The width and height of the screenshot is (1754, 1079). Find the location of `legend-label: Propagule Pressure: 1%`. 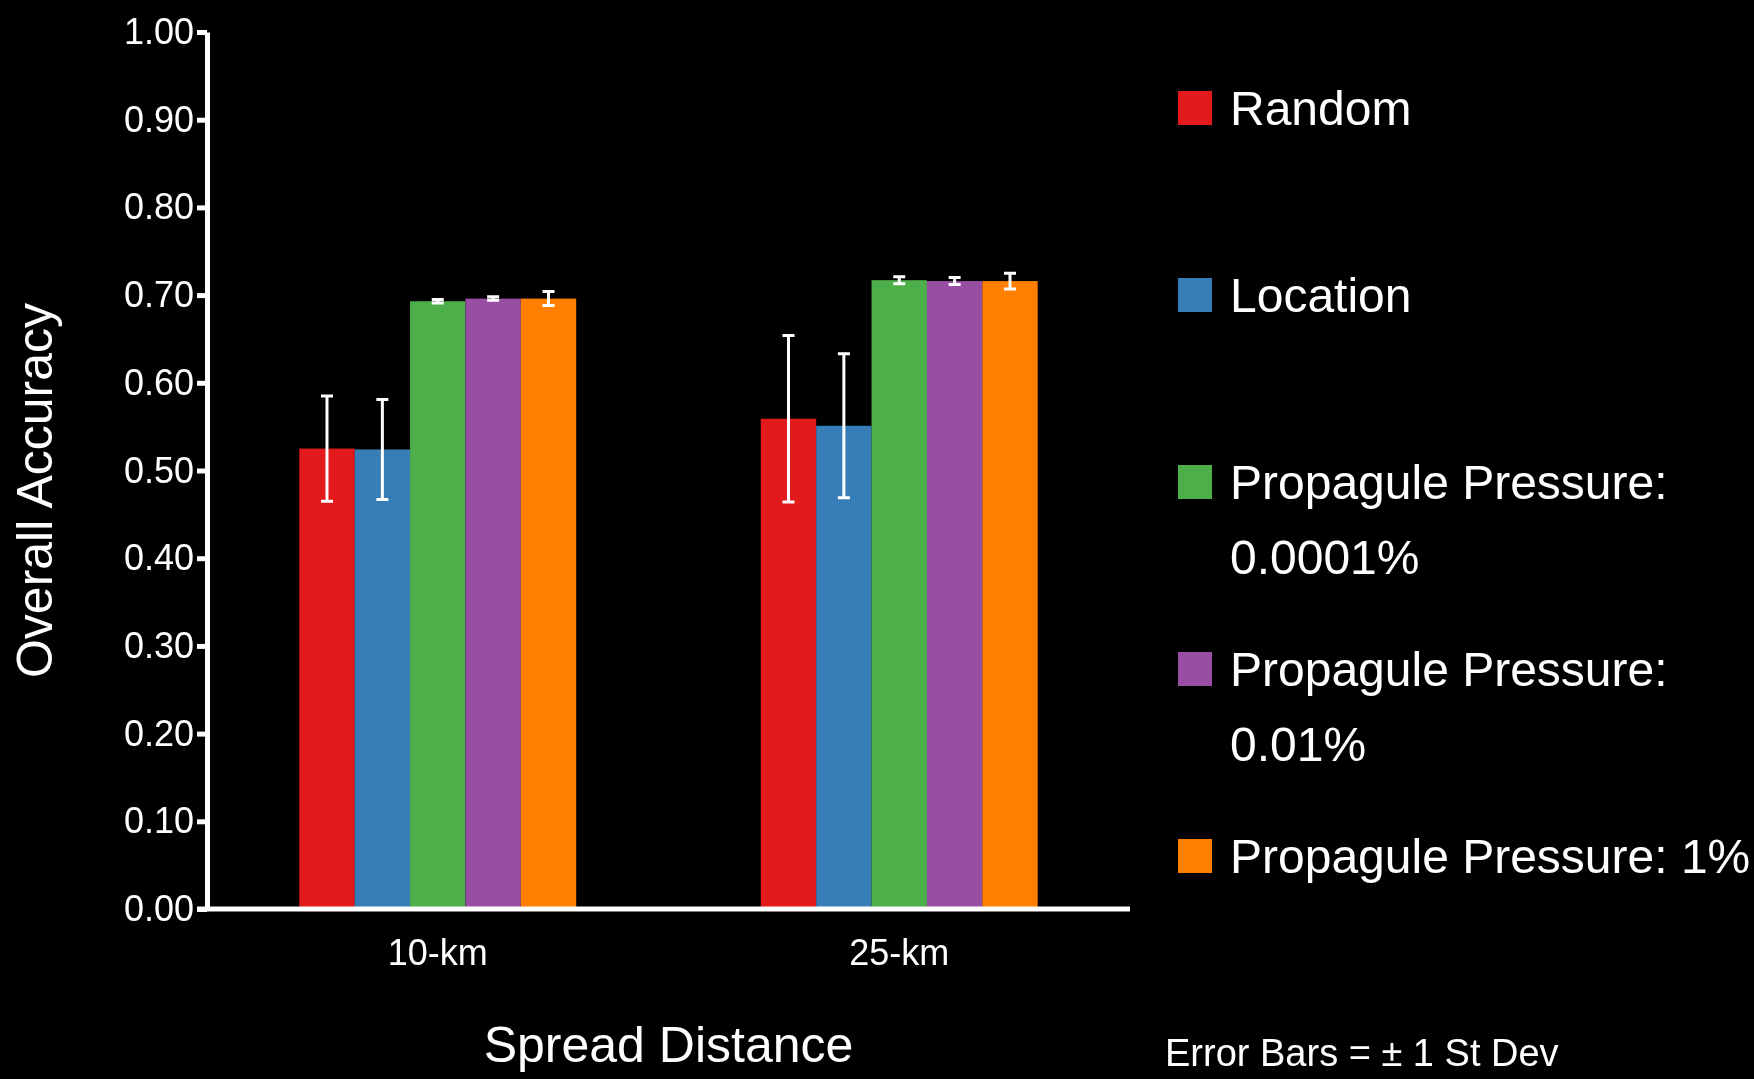

legend-label: Propagule Pressure: 1% is located at coordinates (1490, 856).